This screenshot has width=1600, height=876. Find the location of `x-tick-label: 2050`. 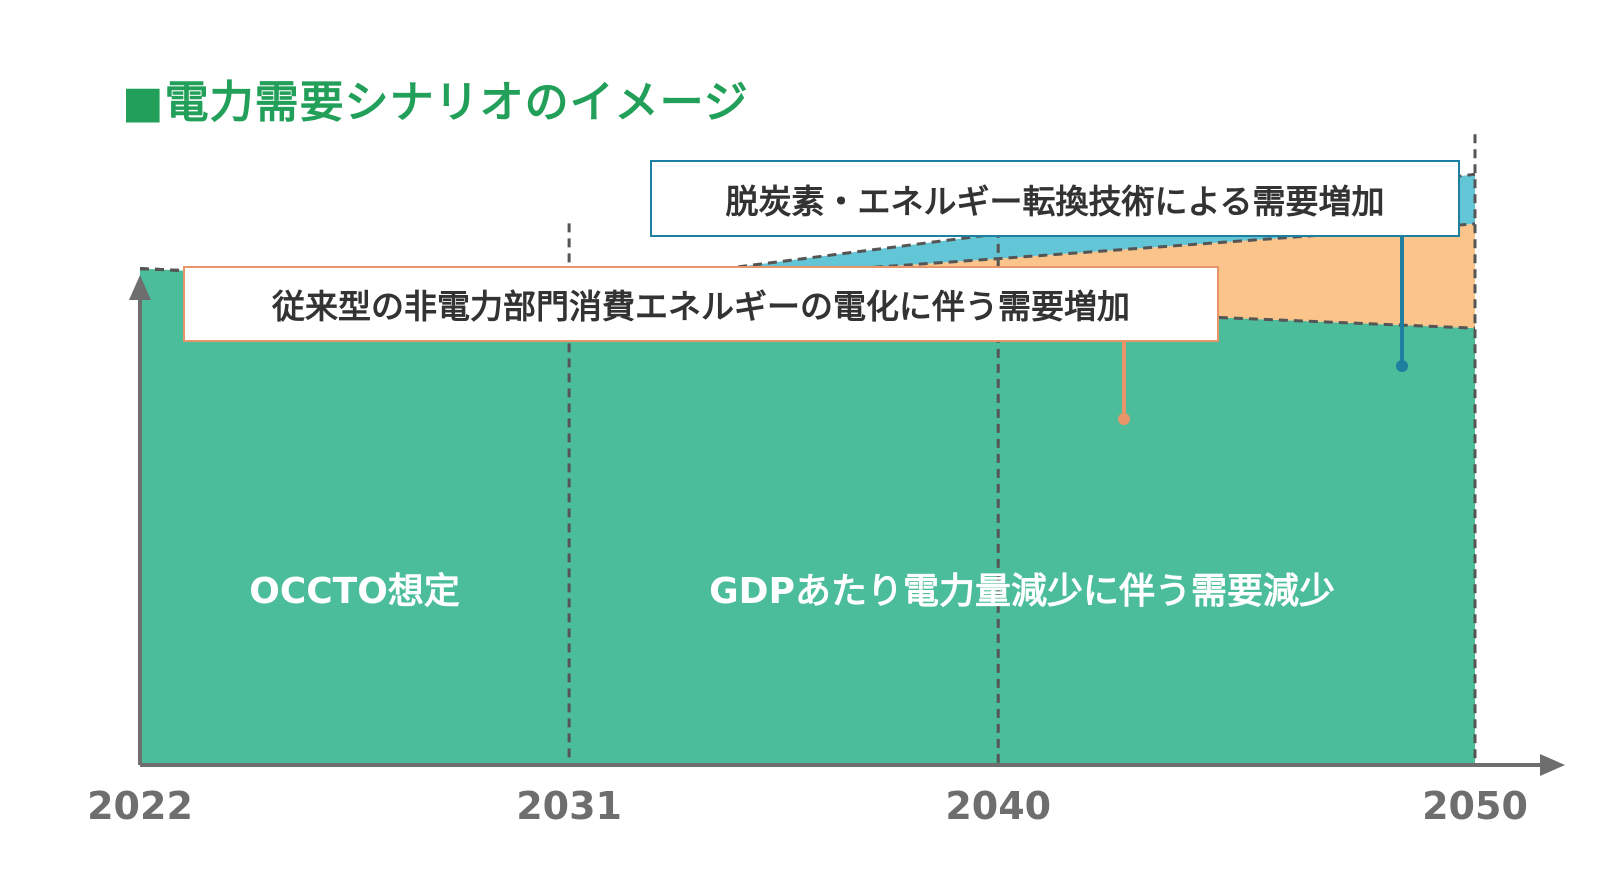

x-tick-label: 2050 is located at coordinates (1475, 806).